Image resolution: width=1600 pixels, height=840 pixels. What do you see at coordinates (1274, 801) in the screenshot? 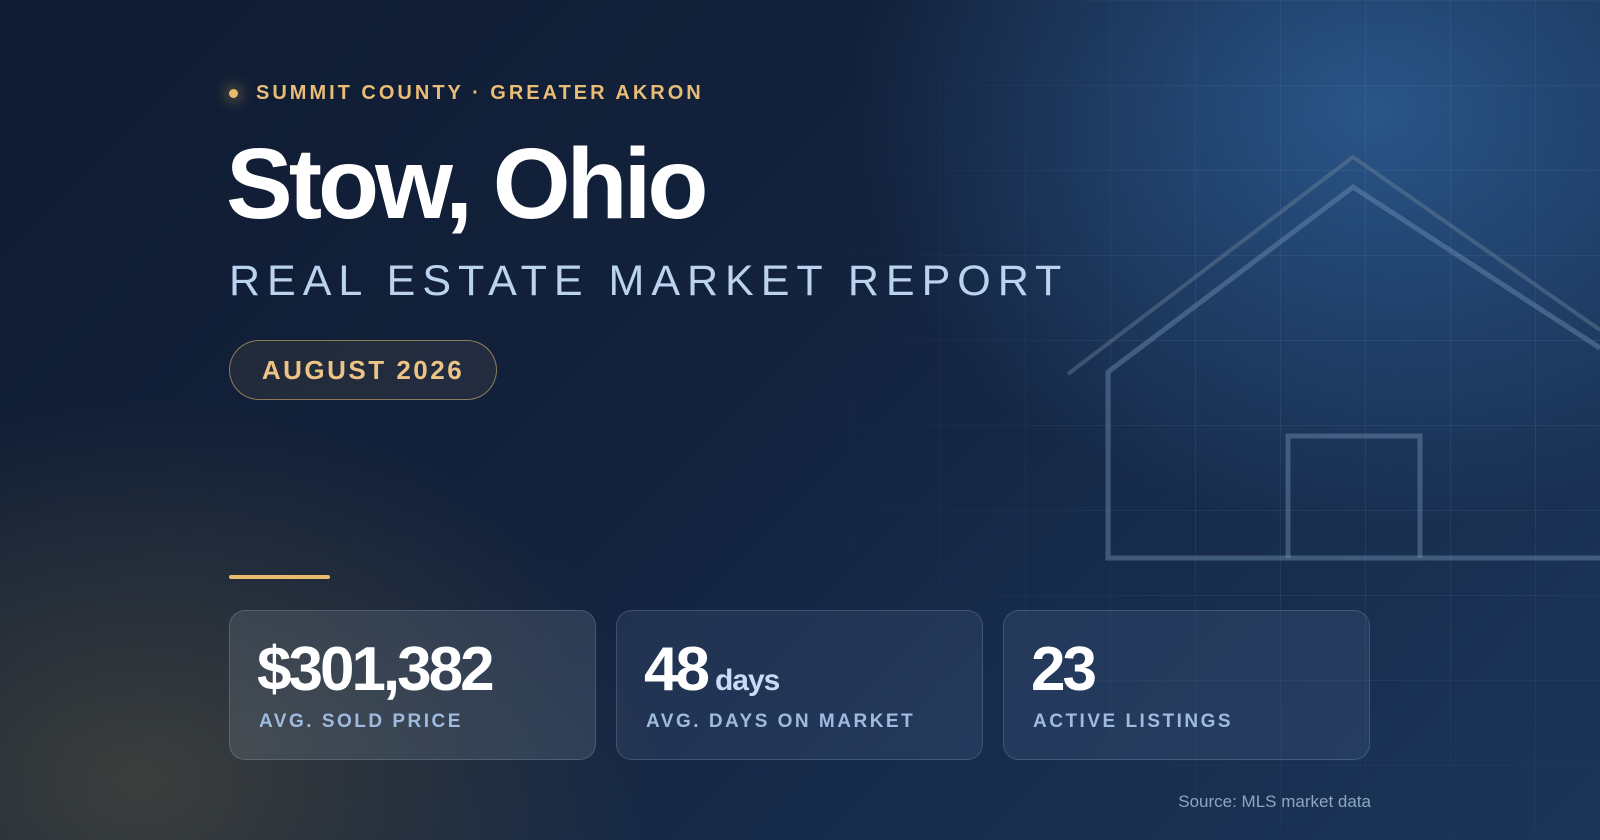
I see `source-note: Source: MLS market data` at bounding box center [1274, 801].